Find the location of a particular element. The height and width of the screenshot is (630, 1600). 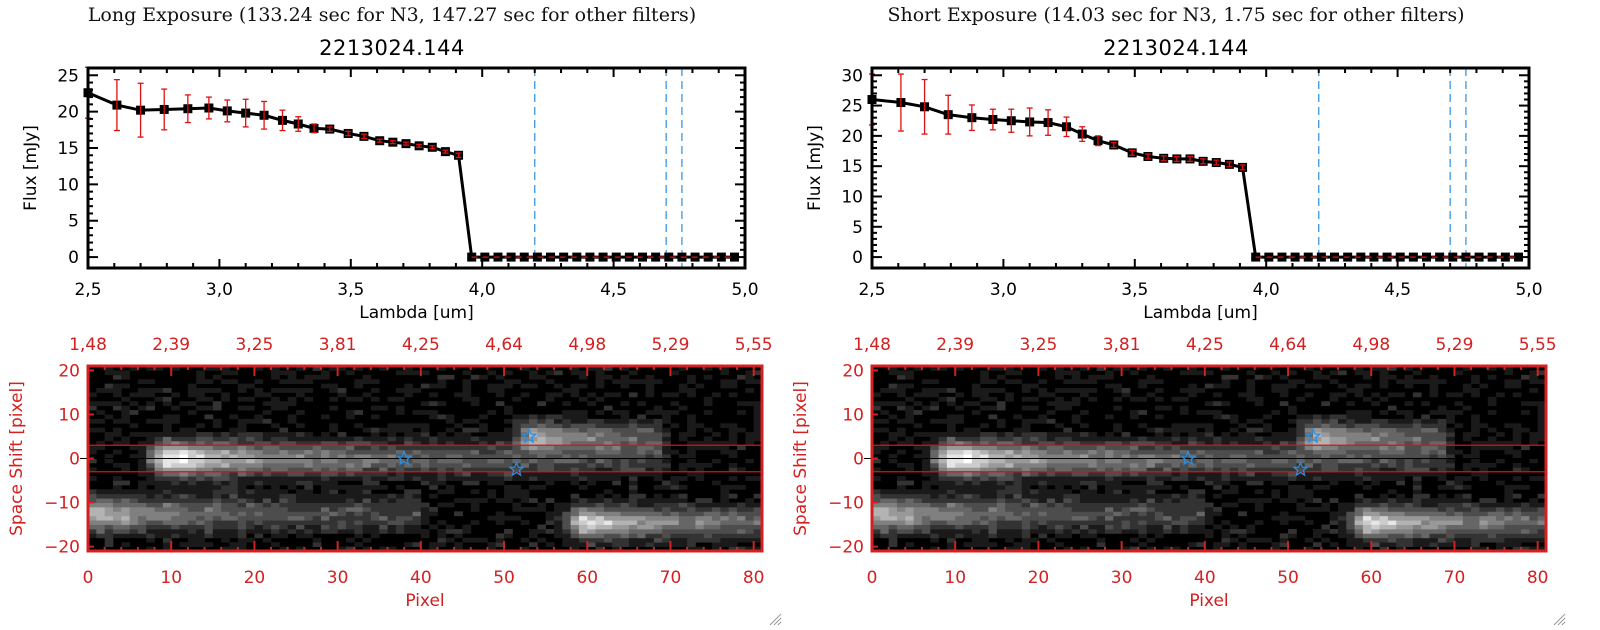

x-tick-label: 10 is located at coordinates (955, 578).